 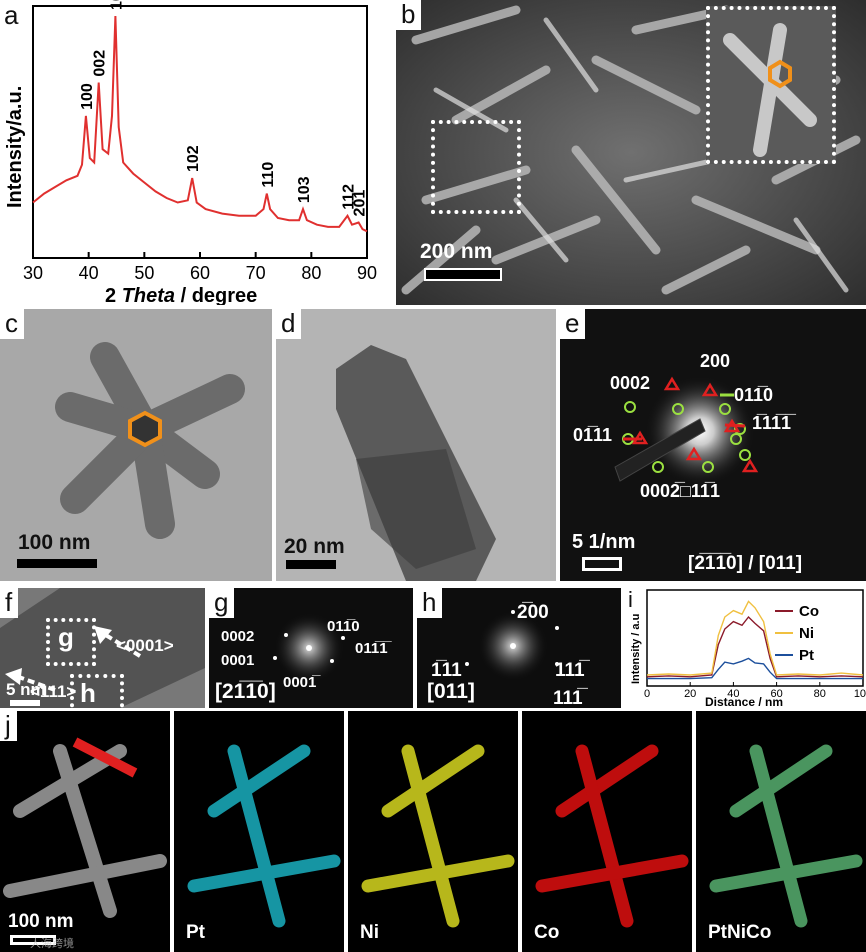 I want to click on inset-image, so click(x=771, y=85).